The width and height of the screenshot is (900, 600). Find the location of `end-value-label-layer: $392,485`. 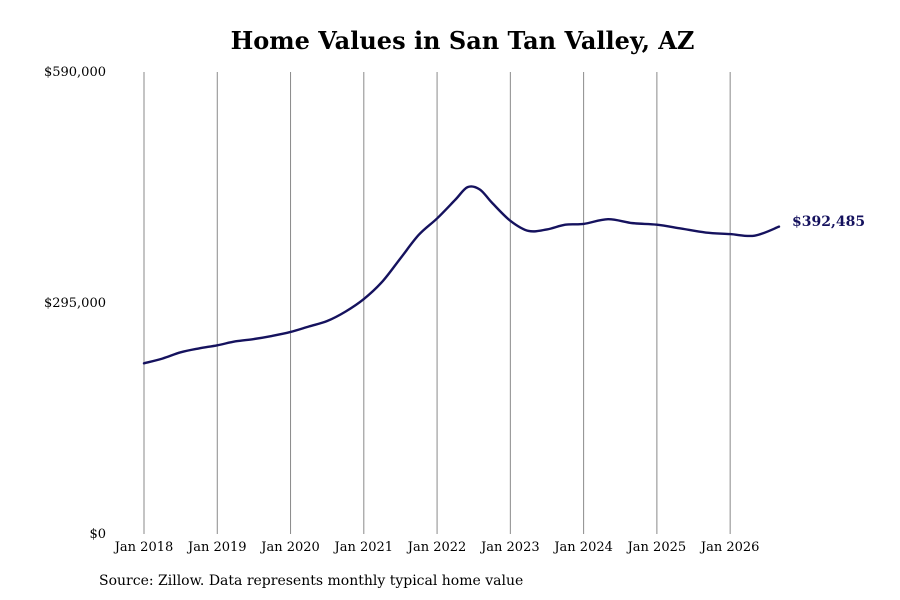

end-value-label-layer: $392,485 is located at coordinates (828, 222).